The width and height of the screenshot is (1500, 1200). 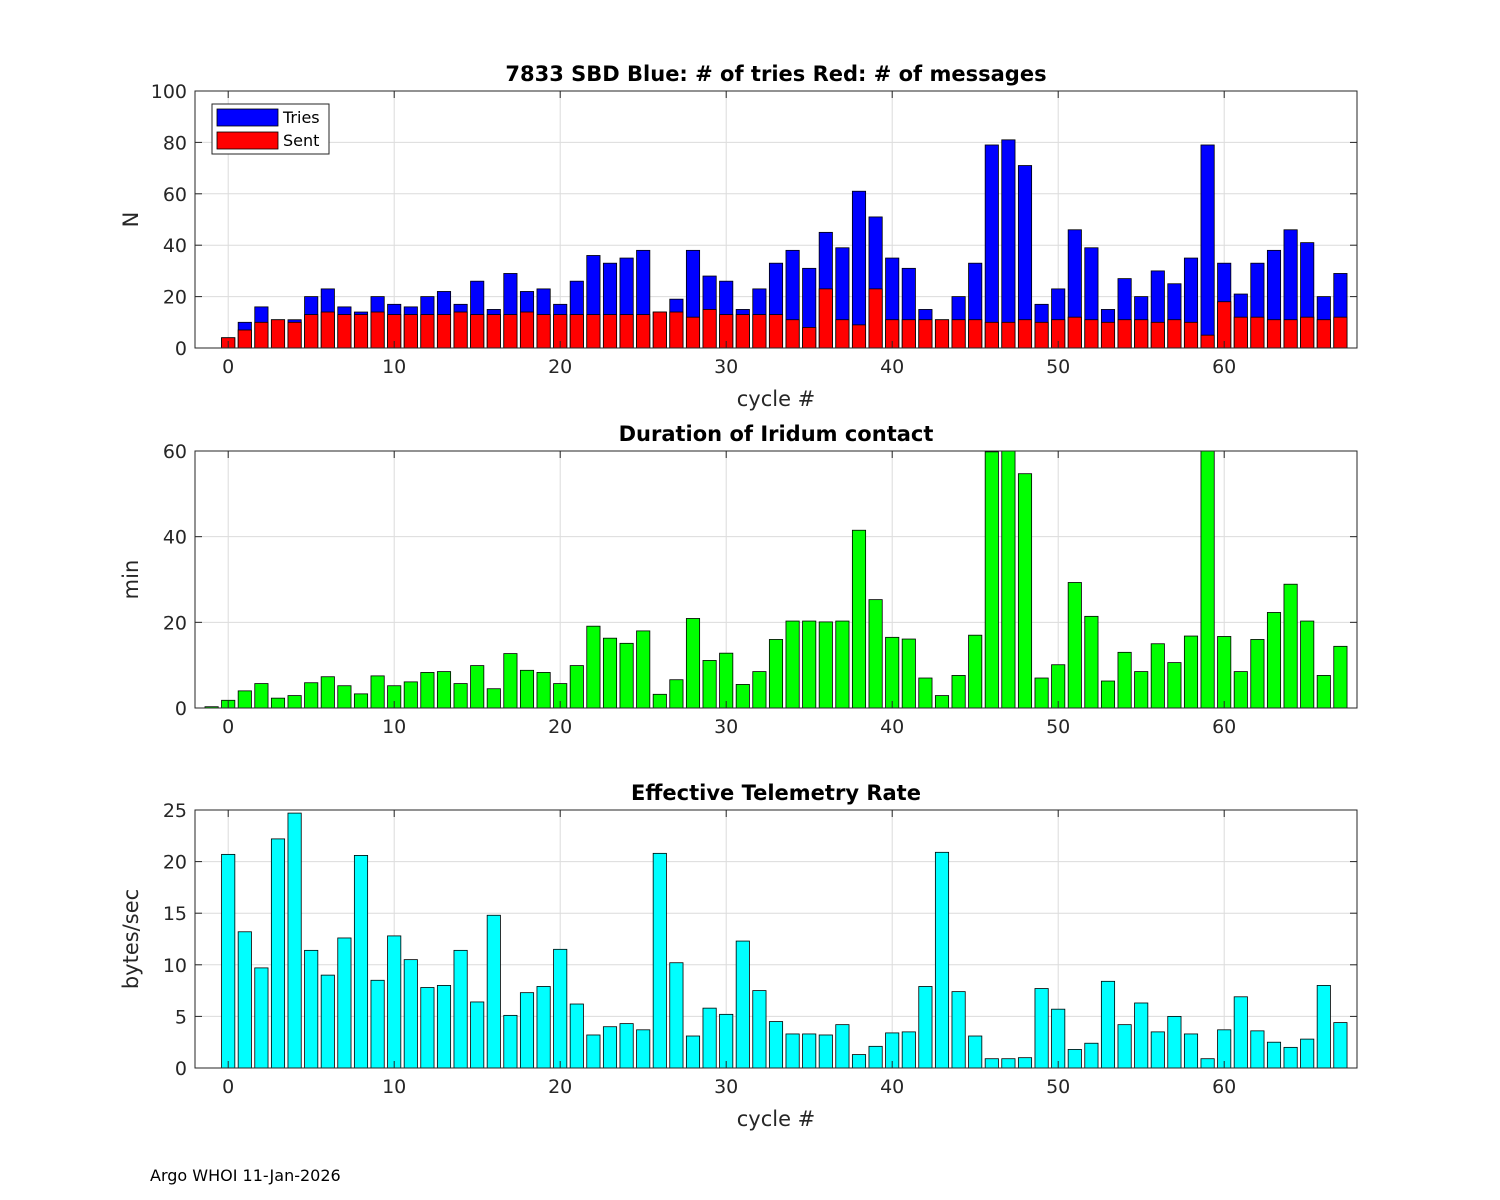 What do you see at coordinates (726, 727) in the screenshot?
I see `chart2-x-tick-label: 30` at bounding box center [726, 727].